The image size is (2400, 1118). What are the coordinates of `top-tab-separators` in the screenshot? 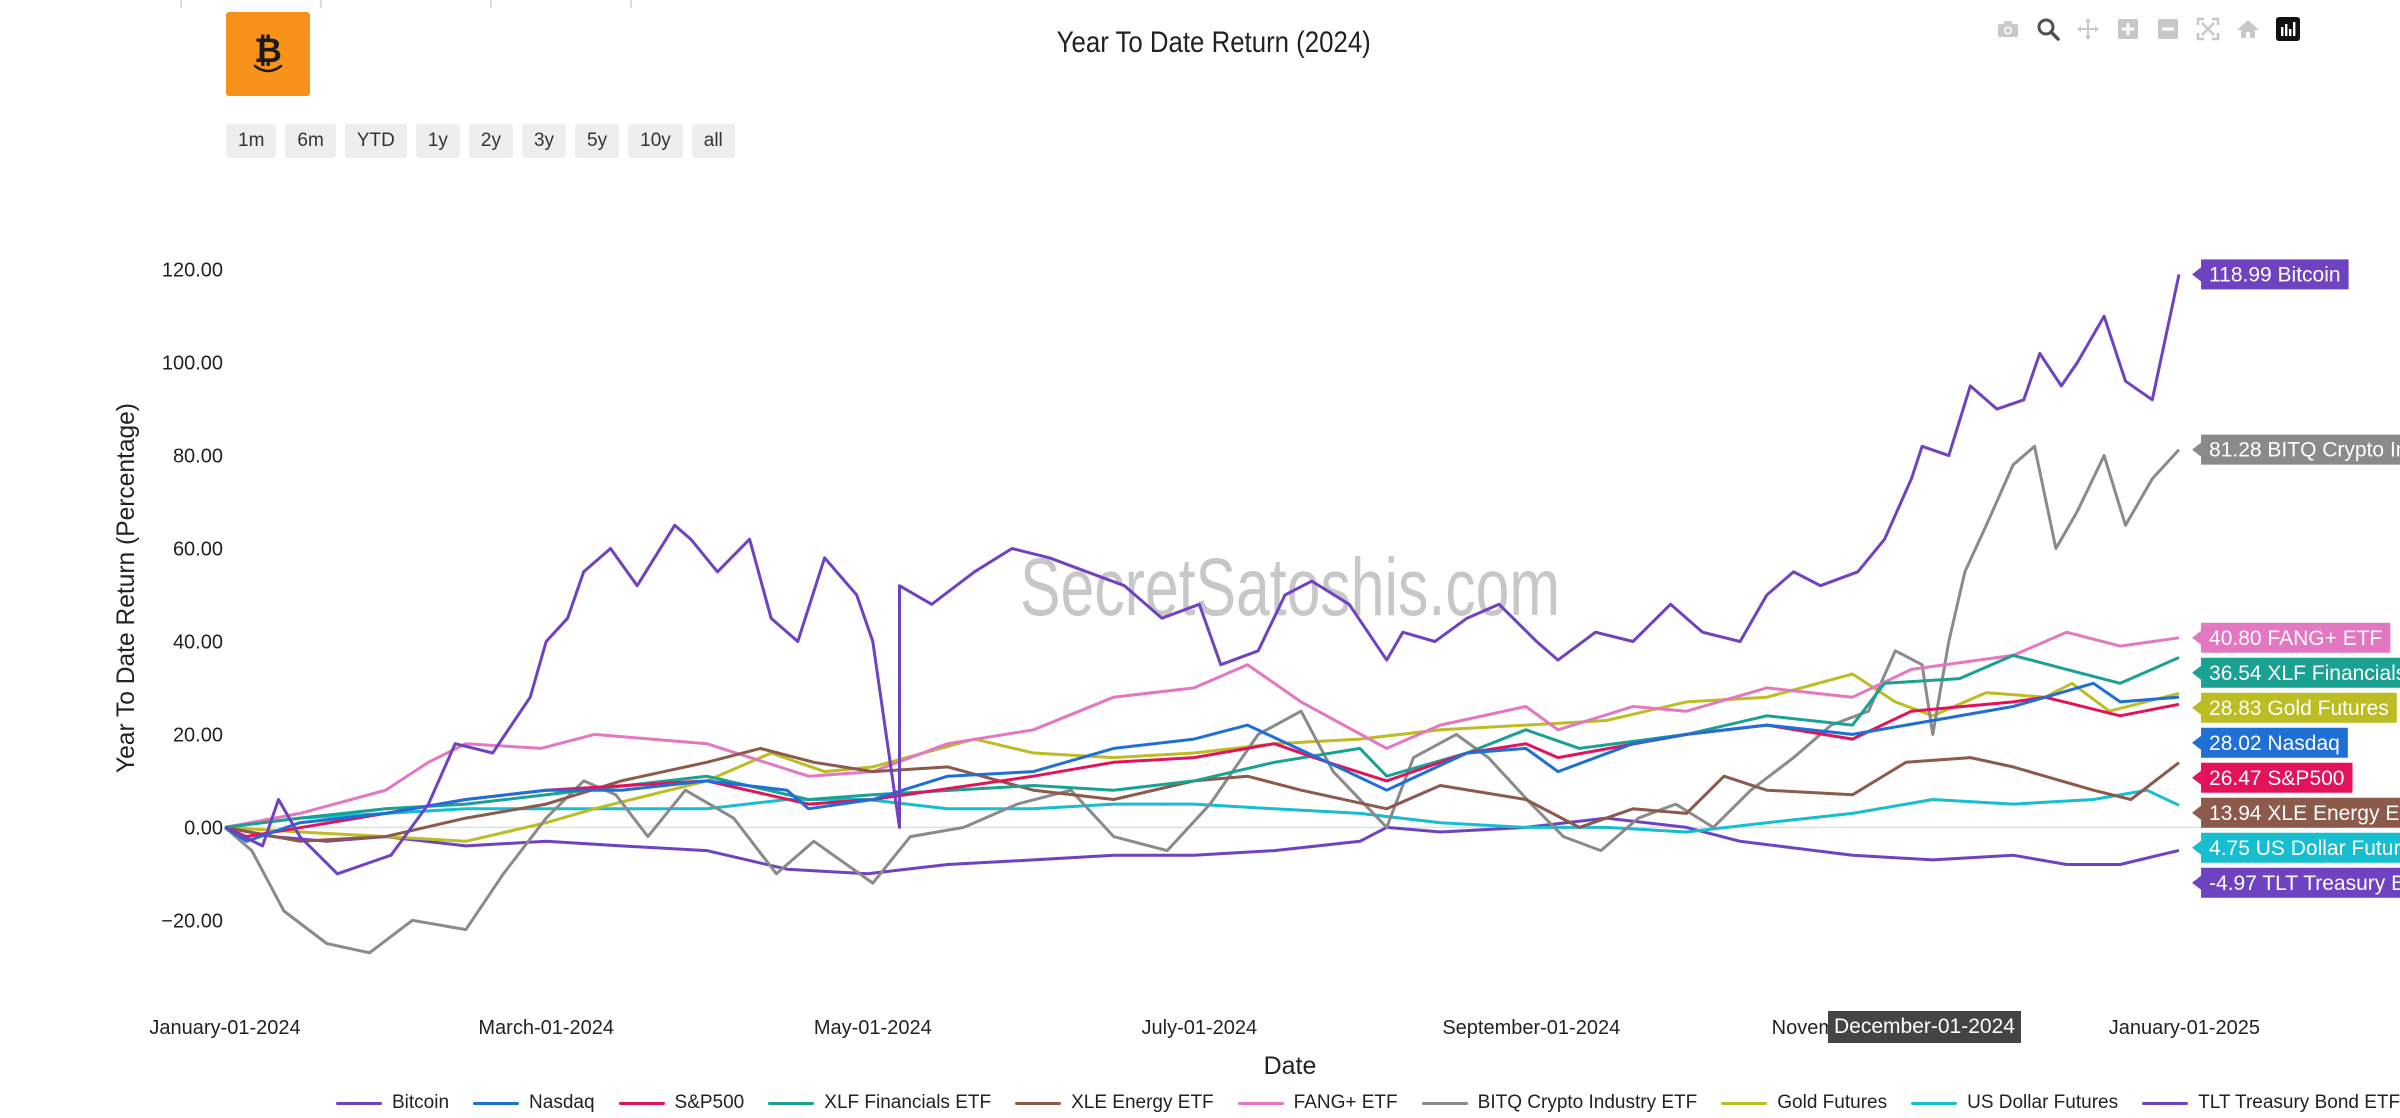 It's located at (410, 4).